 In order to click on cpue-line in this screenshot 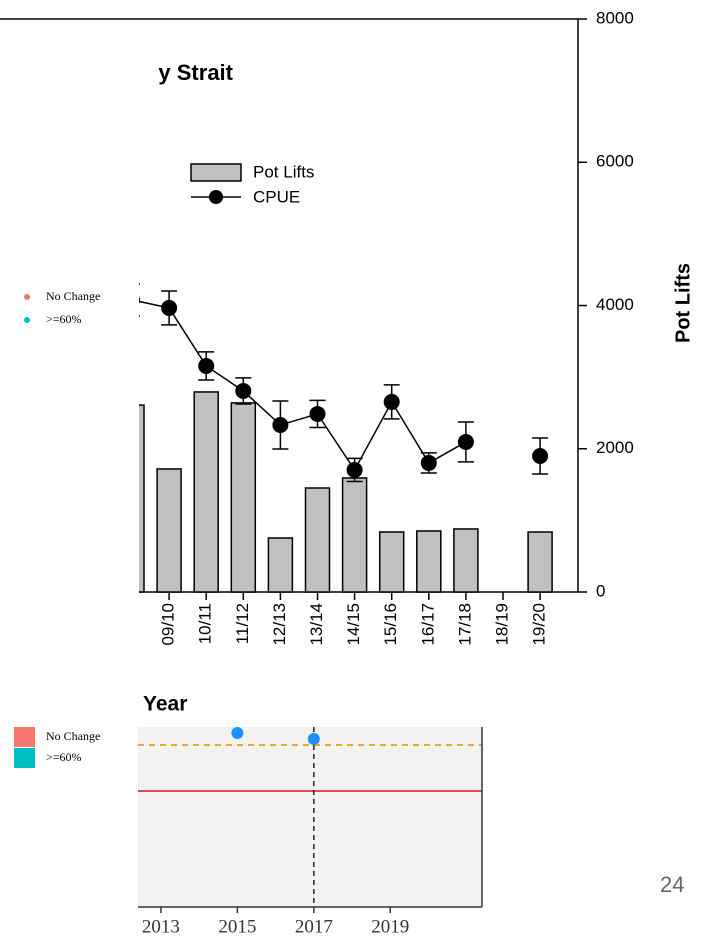, I will do `click(303, 386)`.